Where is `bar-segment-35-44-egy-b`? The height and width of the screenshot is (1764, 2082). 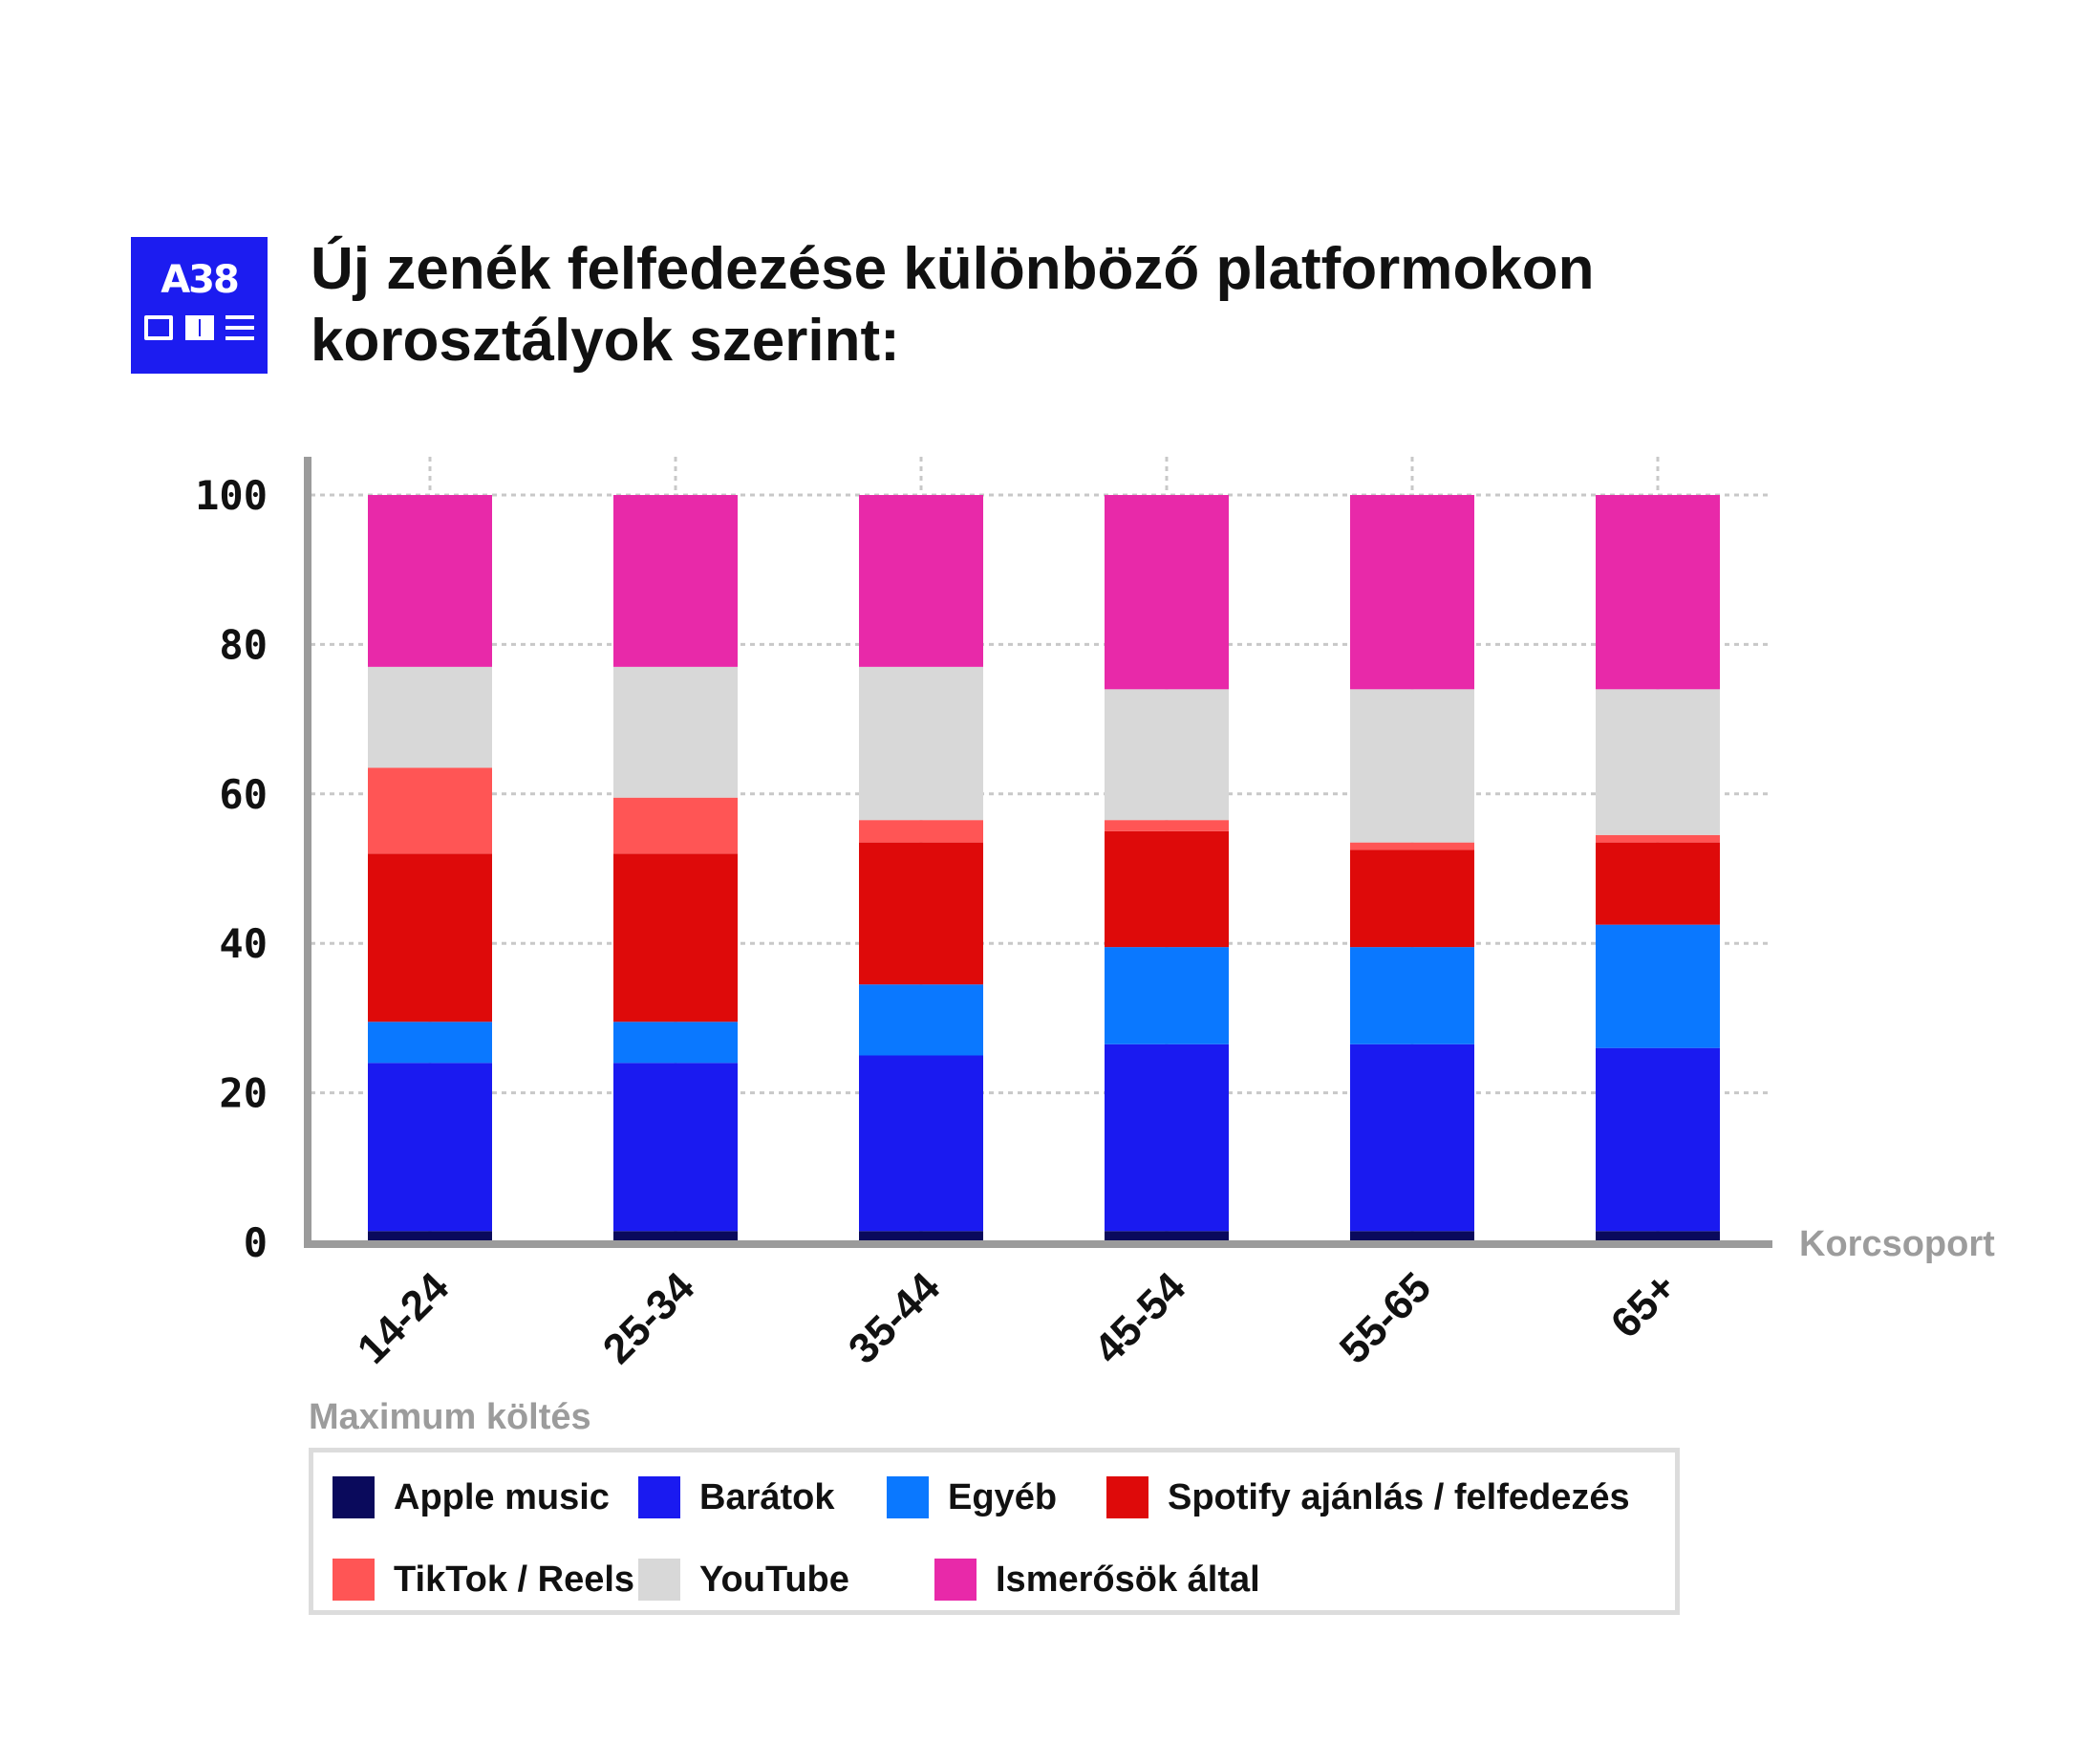 bar-segment-35-44-egy-b is located at coordinates (921, 1020).